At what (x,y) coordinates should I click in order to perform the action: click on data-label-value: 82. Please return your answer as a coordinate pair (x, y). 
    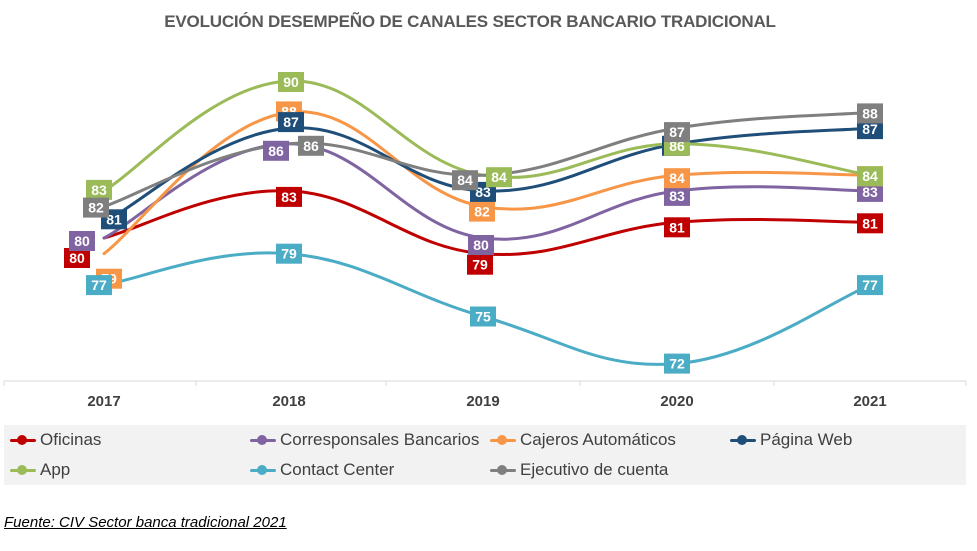
    Looking at the image, I should click on (96, 208).